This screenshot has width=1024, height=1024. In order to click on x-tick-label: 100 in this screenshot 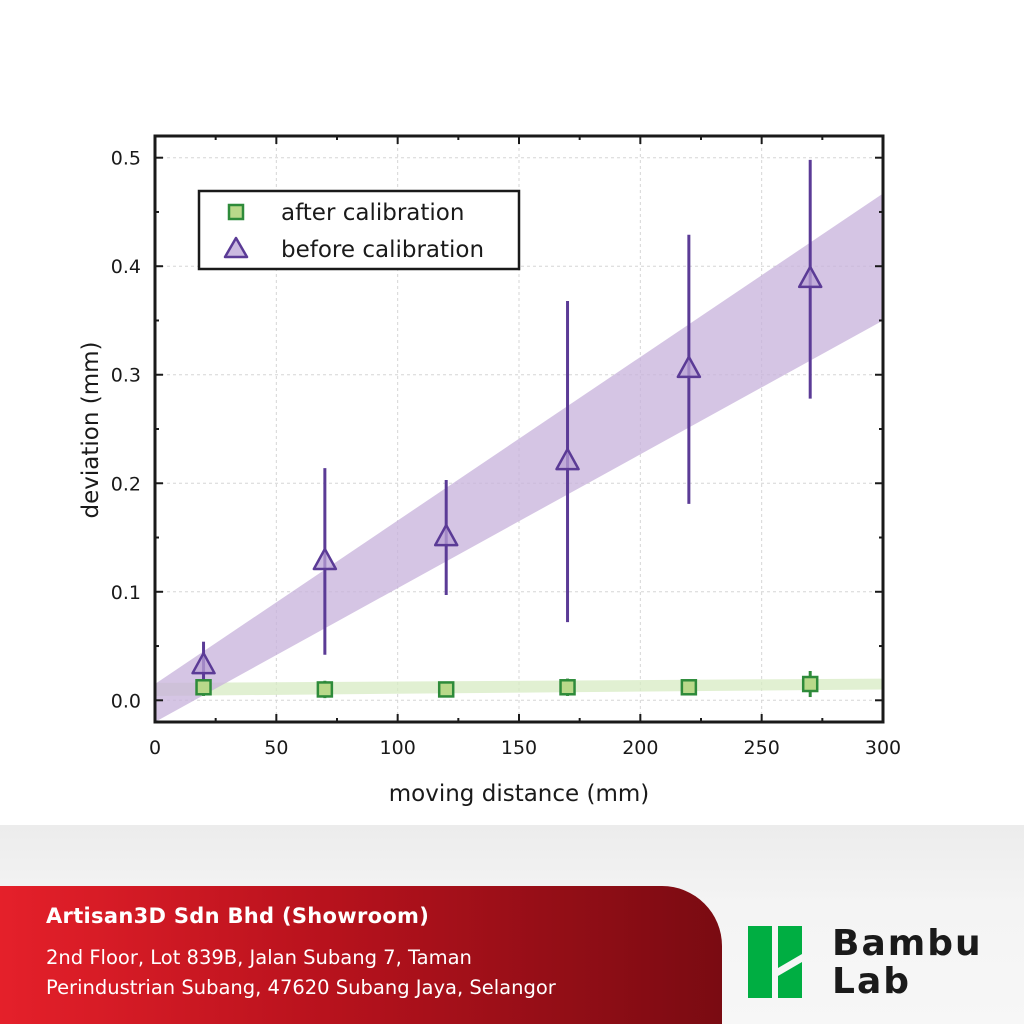, I will do `click(398, 748)`.